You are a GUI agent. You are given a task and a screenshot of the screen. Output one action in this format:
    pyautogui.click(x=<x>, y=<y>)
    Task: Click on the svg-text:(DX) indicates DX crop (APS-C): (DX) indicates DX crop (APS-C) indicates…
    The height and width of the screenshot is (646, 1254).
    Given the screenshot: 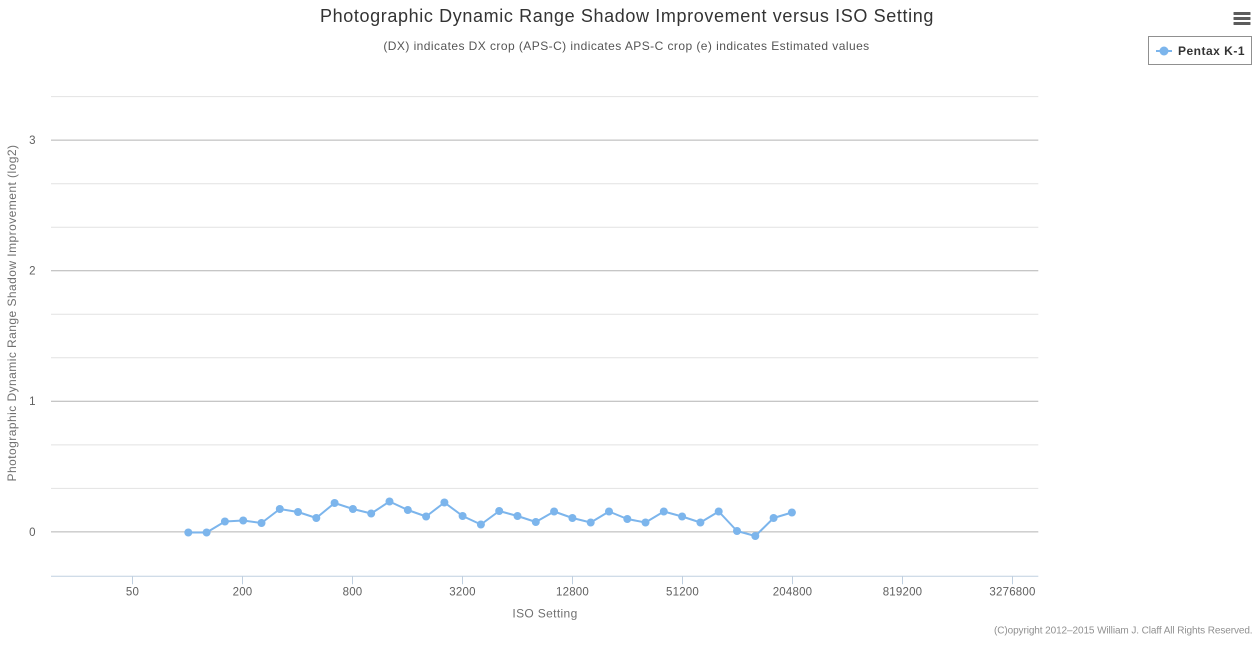 What is the action you would take?
    pyautogui.click(x=626, y=46)
    